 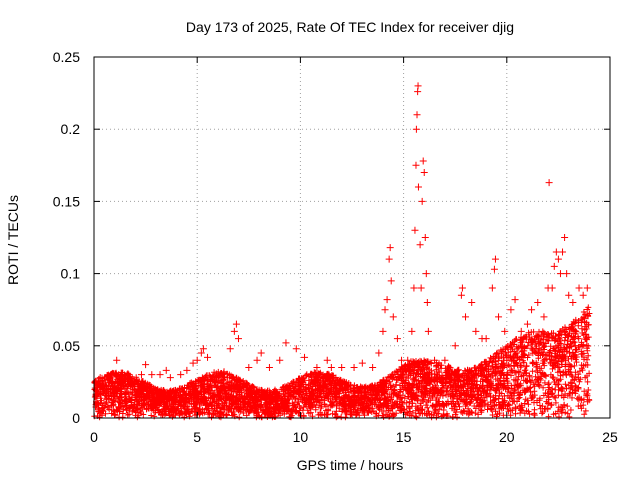 I want to click on x-axis-label: GPS time / hours, so click(x=350, y=465).